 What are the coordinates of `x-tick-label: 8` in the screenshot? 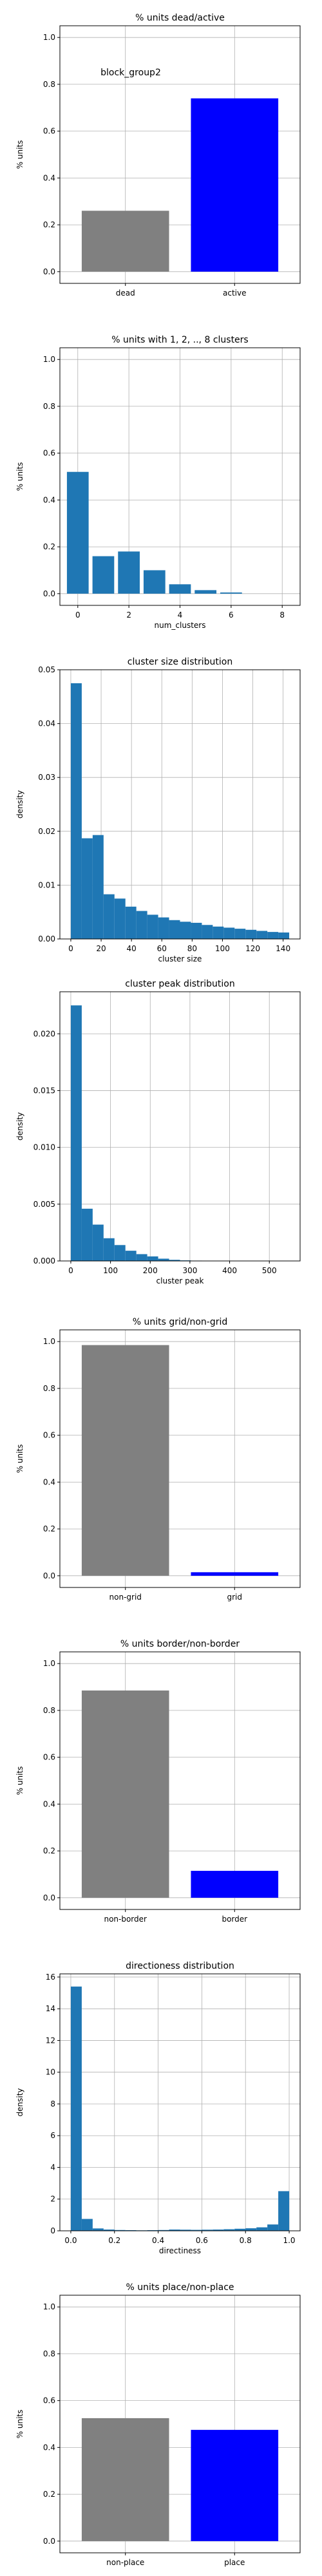 It's located at (282, 615).